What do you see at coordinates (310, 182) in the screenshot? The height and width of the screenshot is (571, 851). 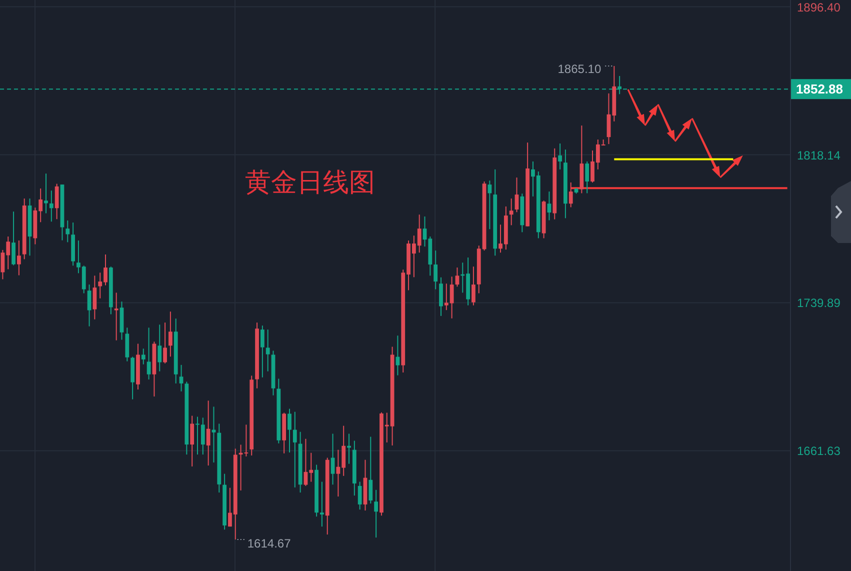 I see `title: 黄金日线图` at bounding box center [310, 182].